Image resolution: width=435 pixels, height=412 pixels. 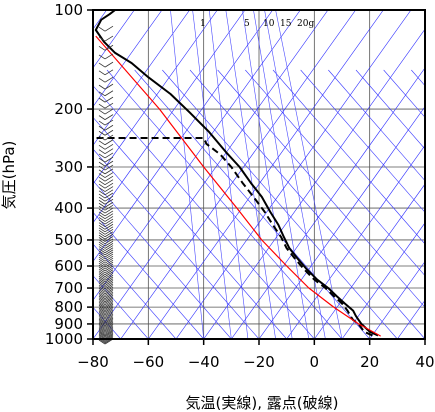 What do you see at coordinates (68, 324) in the screenshot?
I see `y-tick-label: 900` at bounding box center [68, 324].